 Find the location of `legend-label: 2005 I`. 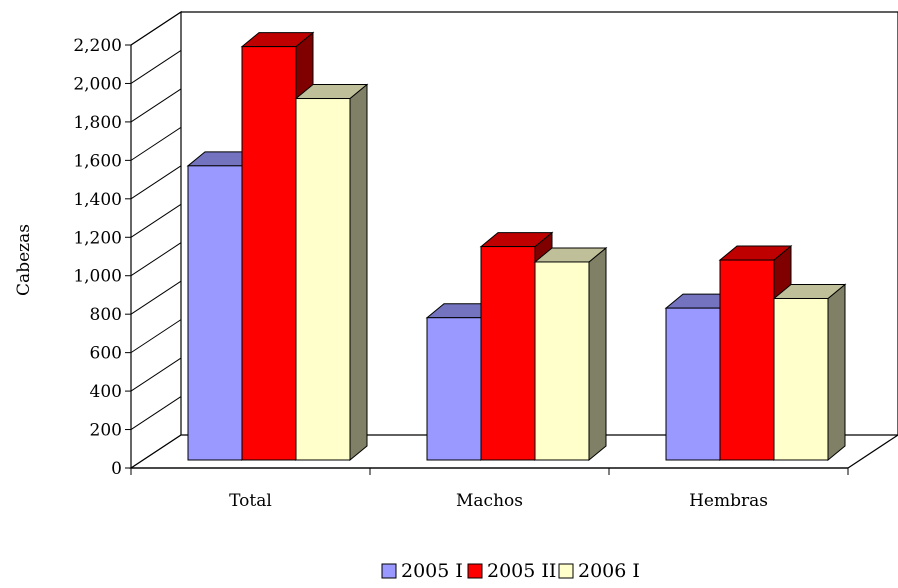

legend-label: 2005 I is located at coordinates (432, 571).